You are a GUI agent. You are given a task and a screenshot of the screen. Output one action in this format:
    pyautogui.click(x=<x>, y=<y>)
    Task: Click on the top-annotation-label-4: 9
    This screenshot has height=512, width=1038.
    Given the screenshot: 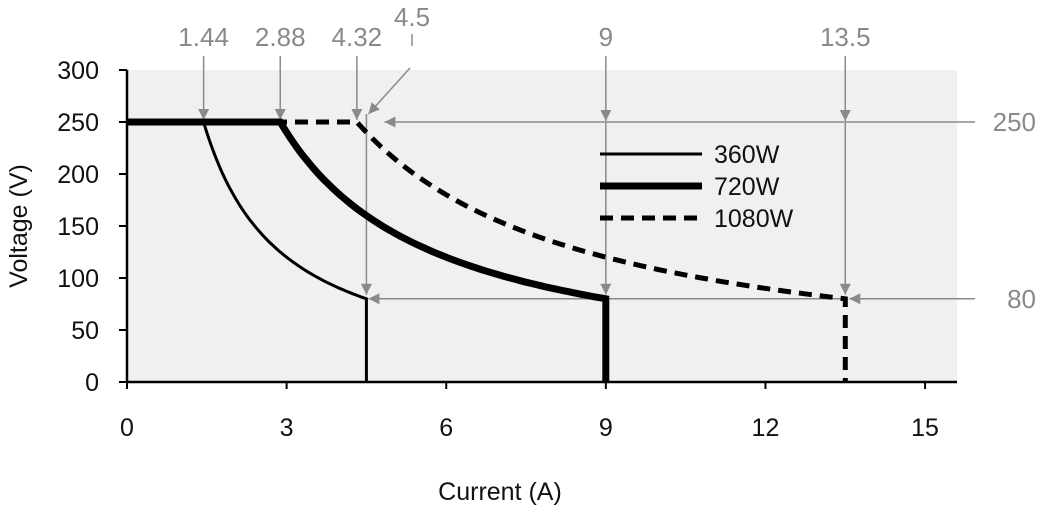 What is the action you would take?
    pyautogui.click(x=606, y=37)
    